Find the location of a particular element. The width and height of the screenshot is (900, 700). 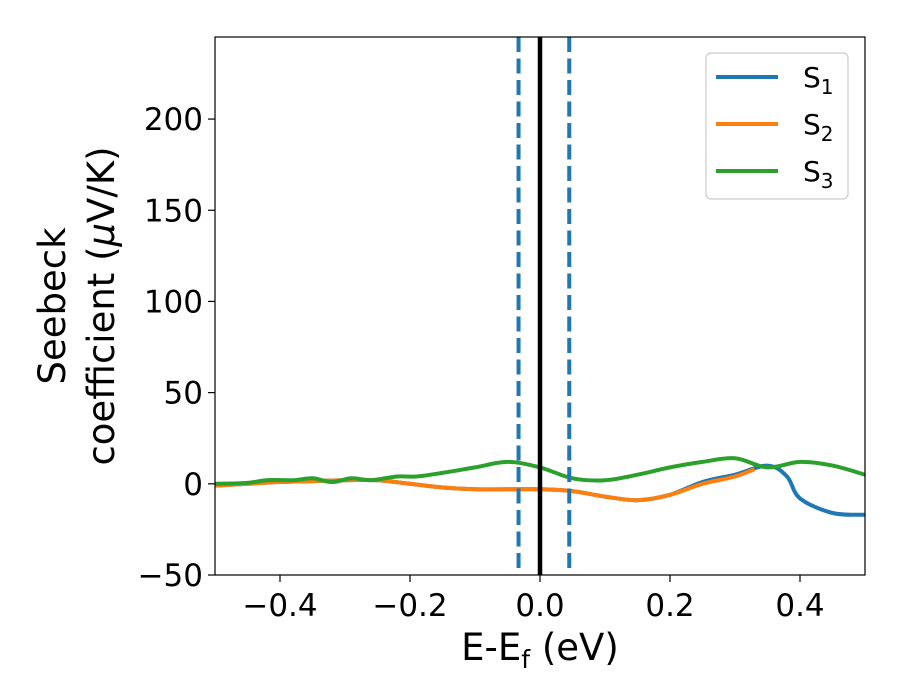

reference-lines is located at coordinates (544, 306).